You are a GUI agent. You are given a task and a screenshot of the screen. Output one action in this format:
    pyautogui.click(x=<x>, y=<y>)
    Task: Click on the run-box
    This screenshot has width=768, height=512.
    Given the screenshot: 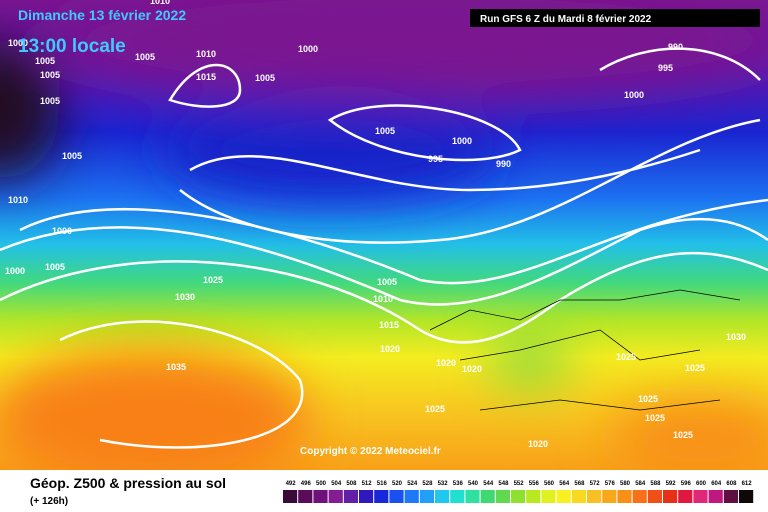 What is the action you would take?
    pyautogui.click(x=615, y=18)
    